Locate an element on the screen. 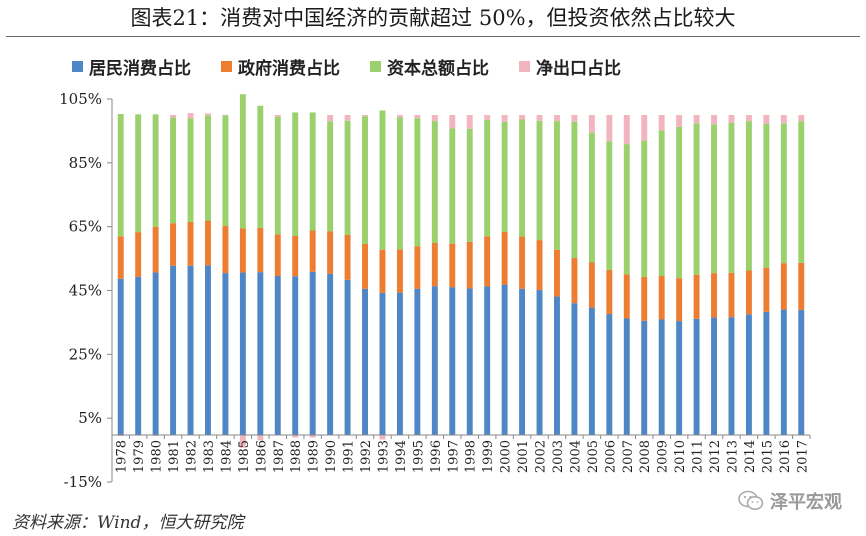 This screenshot has height=536, width=866. x-tick-label-1983: 1983 is located at coordinates (209, 456).